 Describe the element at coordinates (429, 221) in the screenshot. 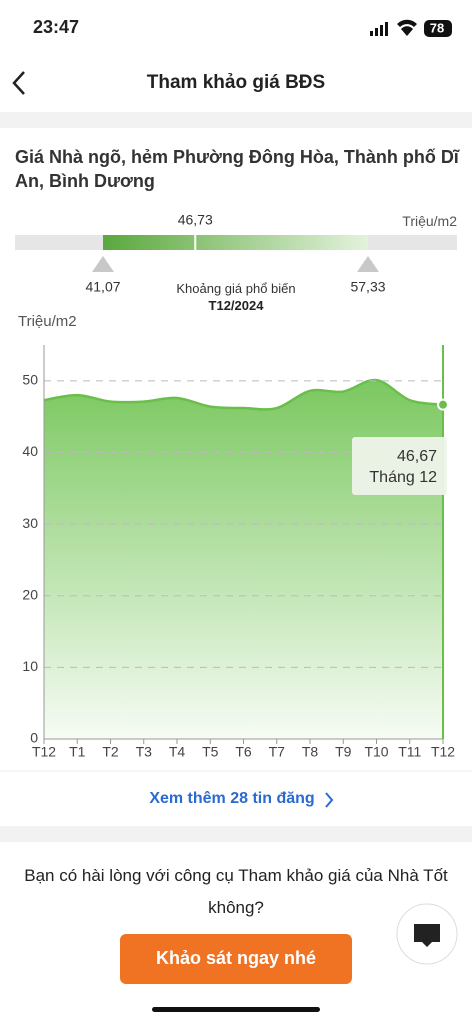

I see `range-unit: Triệu/m2` at that location.